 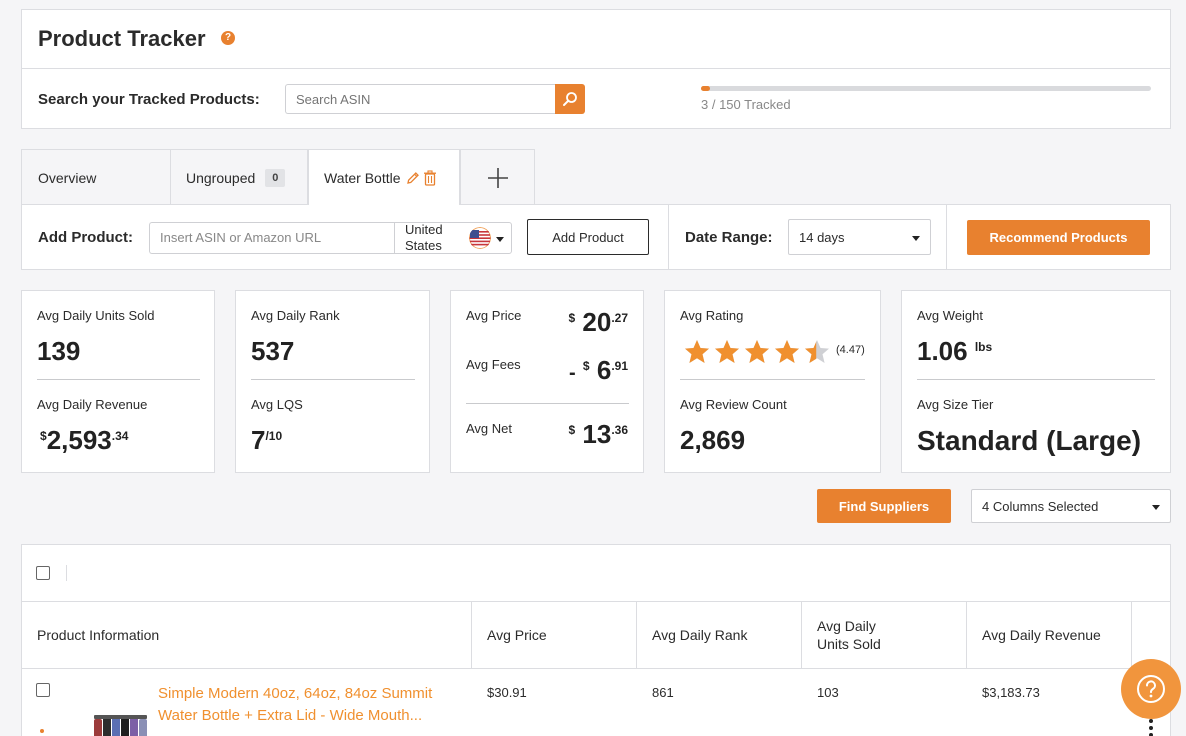 What do you see at coordinates (1011, 692) in the screenshot?
I see `cell-avg-daily-revenue: $3,183.73` at bounding box center [1011, 692].